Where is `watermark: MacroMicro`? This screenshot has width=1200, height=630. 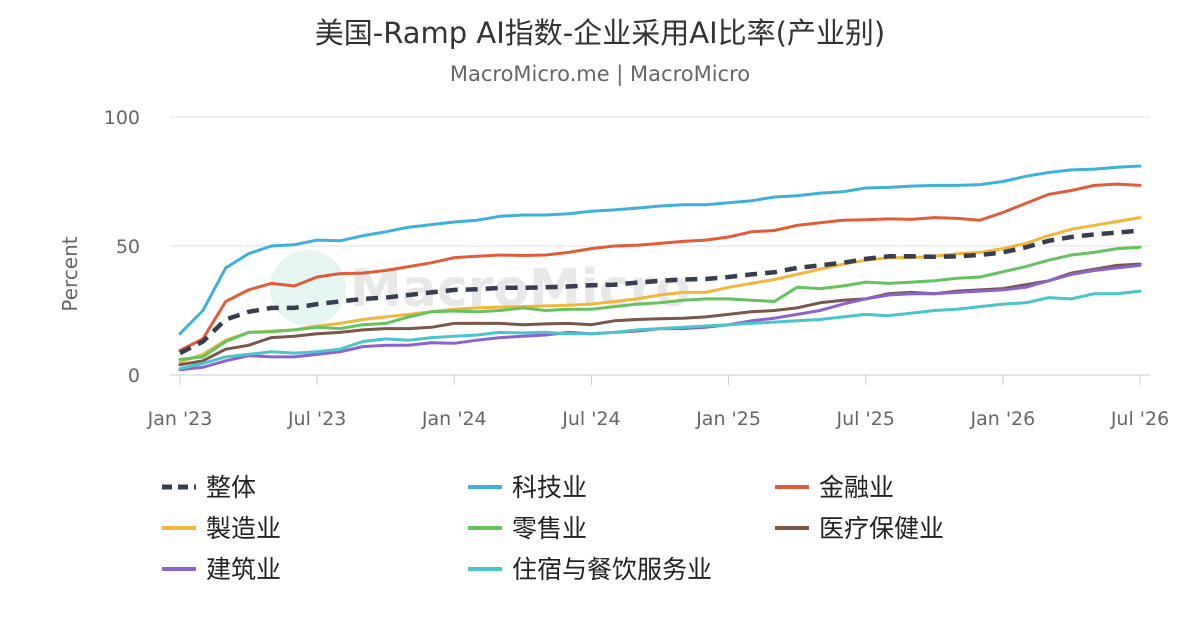 watermark: MacroMicro is located at coordinates (480, 288).